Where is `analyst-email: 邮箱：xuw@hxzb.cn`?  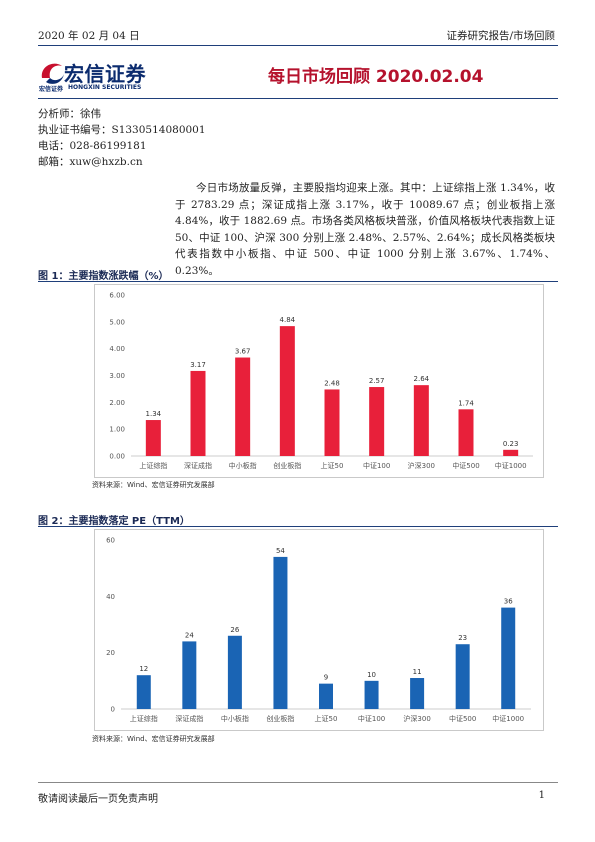
analyst-email: 邮箱：xuw@hxzb.cn is located at coordinates (90, 162).